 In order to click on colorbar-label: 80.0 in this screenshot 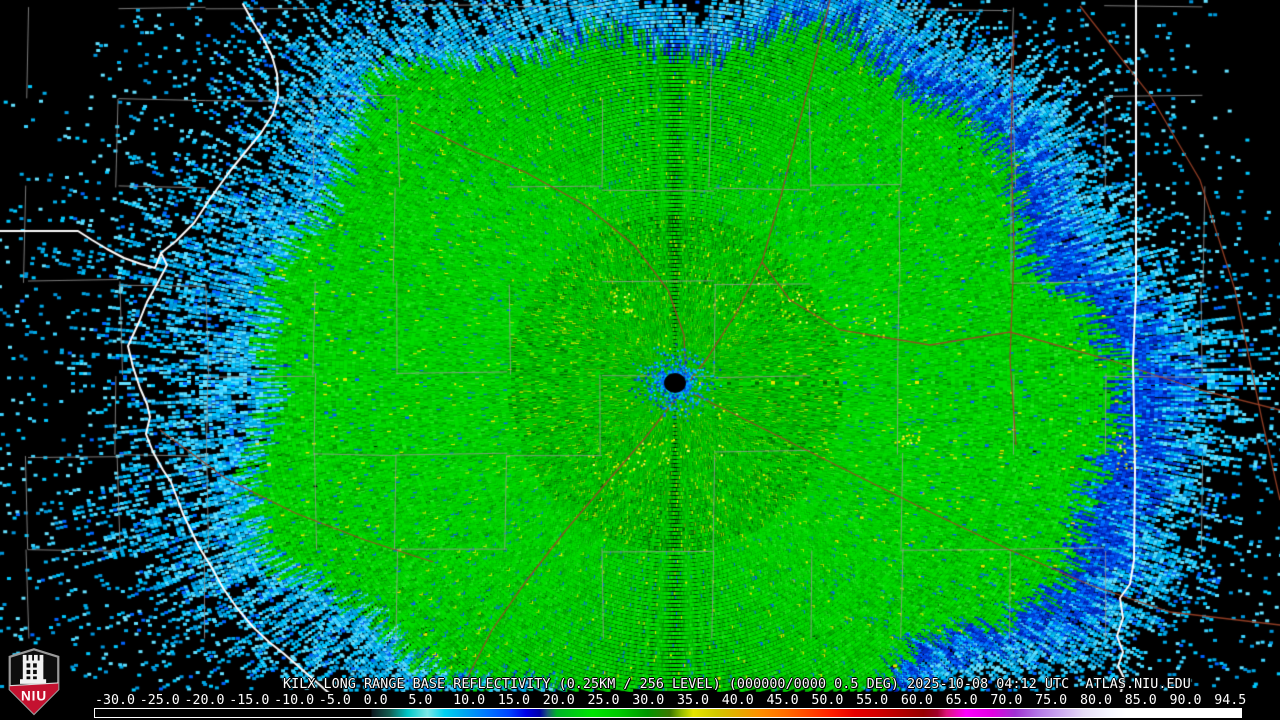, I will do `click(1095, 700)`.